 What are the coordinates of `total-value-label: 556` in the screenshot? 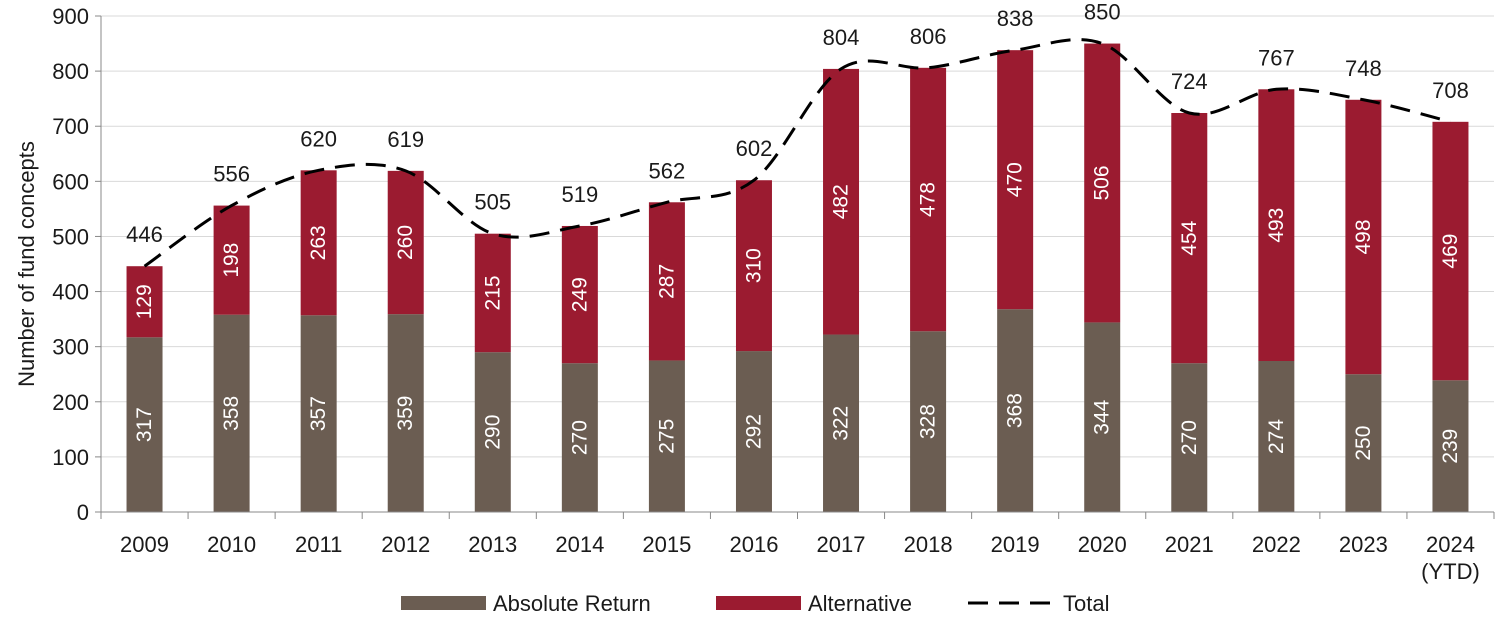 It's located at (231, 174).